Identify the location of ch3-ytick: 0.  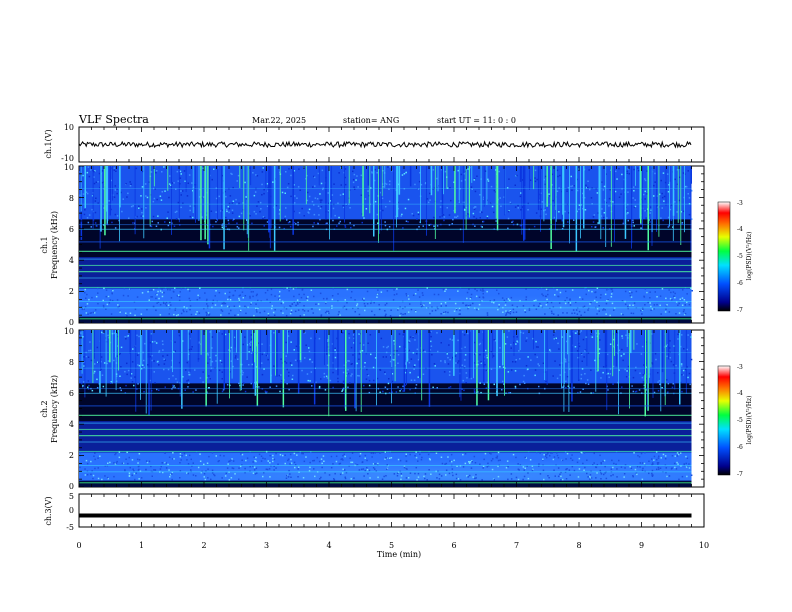
(71, 510).